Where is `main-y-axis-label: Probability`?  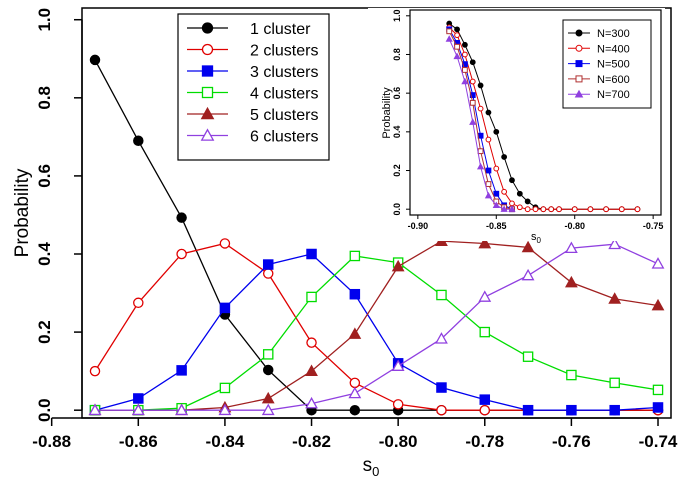 main-y-axis-label: Probability is located at coordinates (22, 212).